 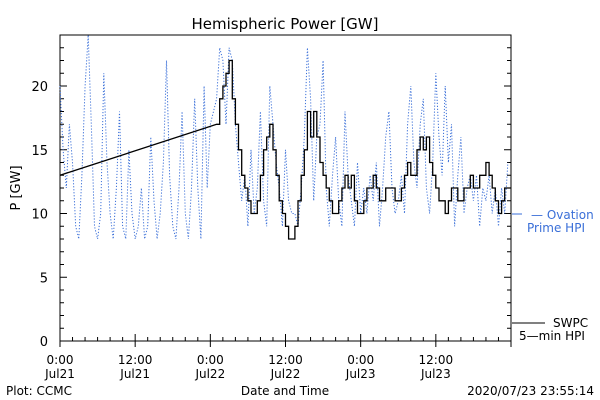 I want to click on y-tick-label: 5, so click(x=44, y=278).